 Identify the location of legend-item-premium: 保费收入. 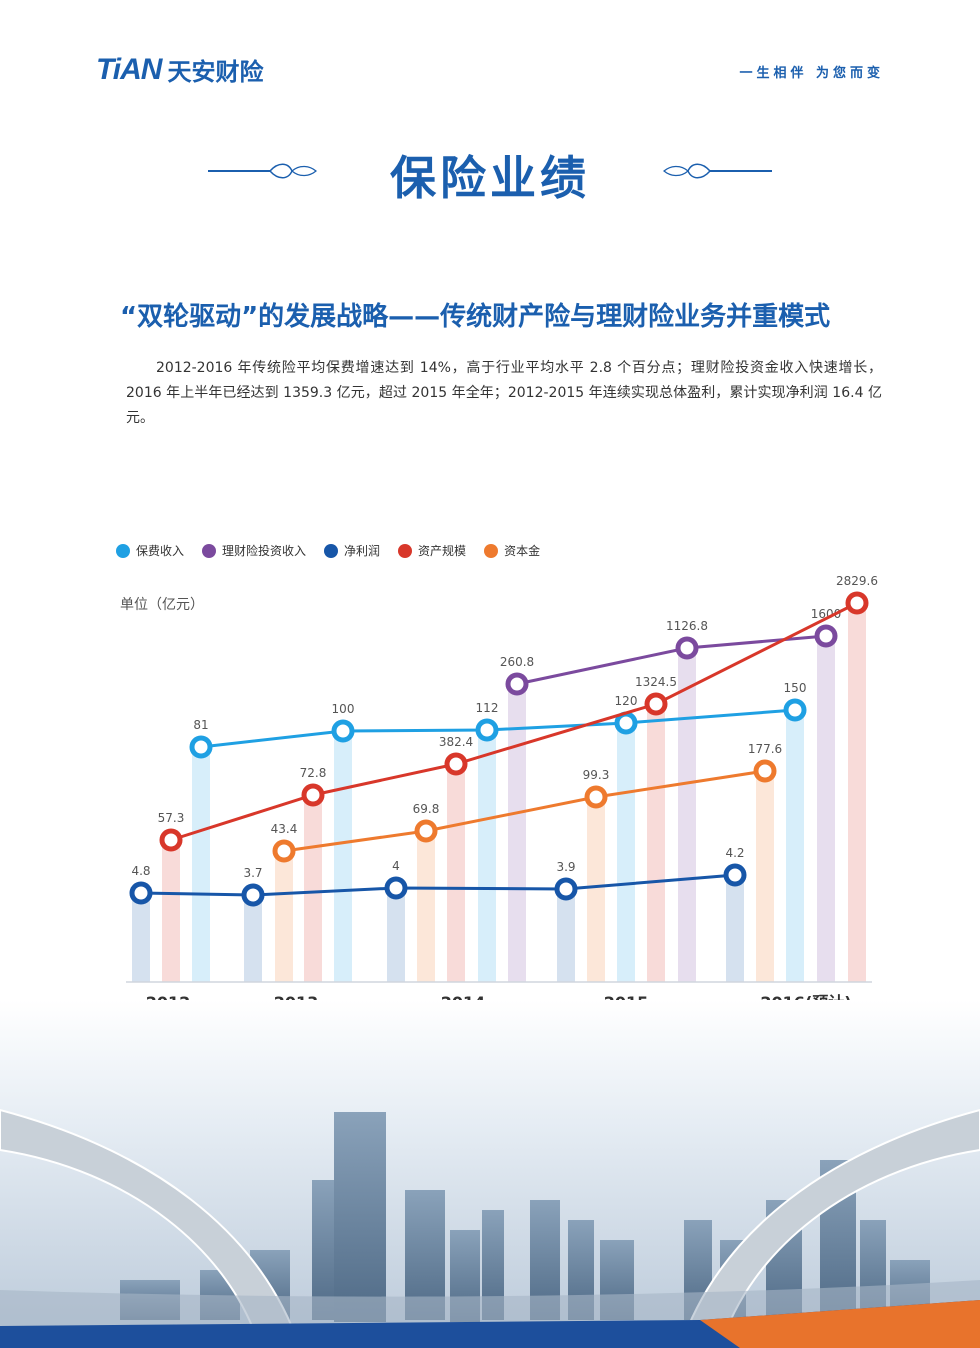
(150, 550).